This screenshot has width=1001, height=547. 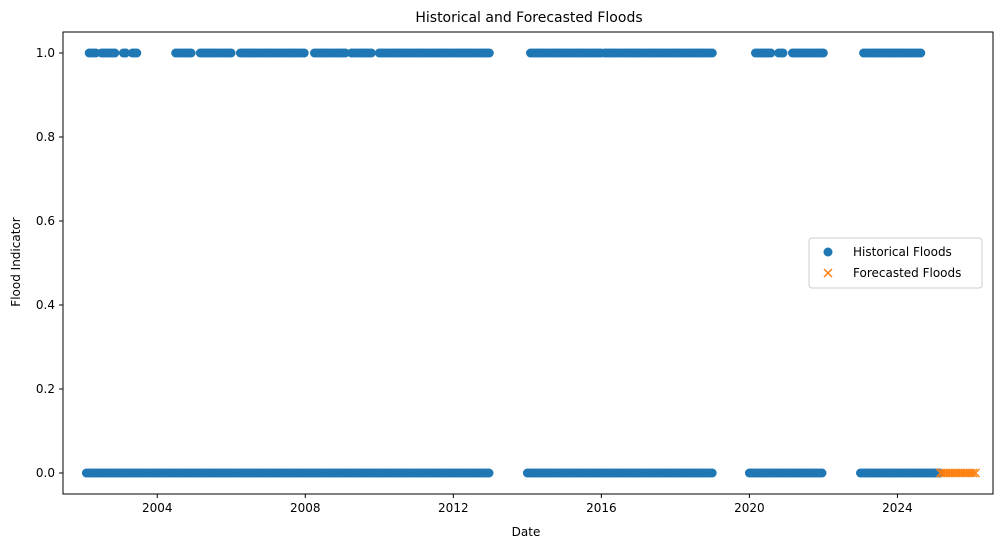 I want to click on x-tick-label: 2016, so click(x=601, y=508).